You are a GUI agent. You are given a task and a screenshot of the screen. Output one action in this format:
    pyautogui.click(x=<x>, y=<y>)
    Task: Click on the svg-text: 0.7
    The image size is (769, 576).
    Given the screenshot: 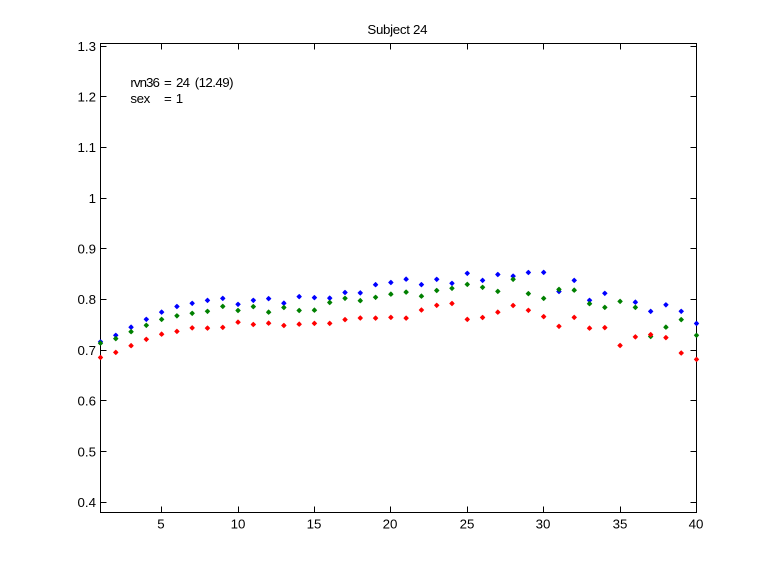 What is the action you would take?
    pyautogui.click(x=87, y=350)
    